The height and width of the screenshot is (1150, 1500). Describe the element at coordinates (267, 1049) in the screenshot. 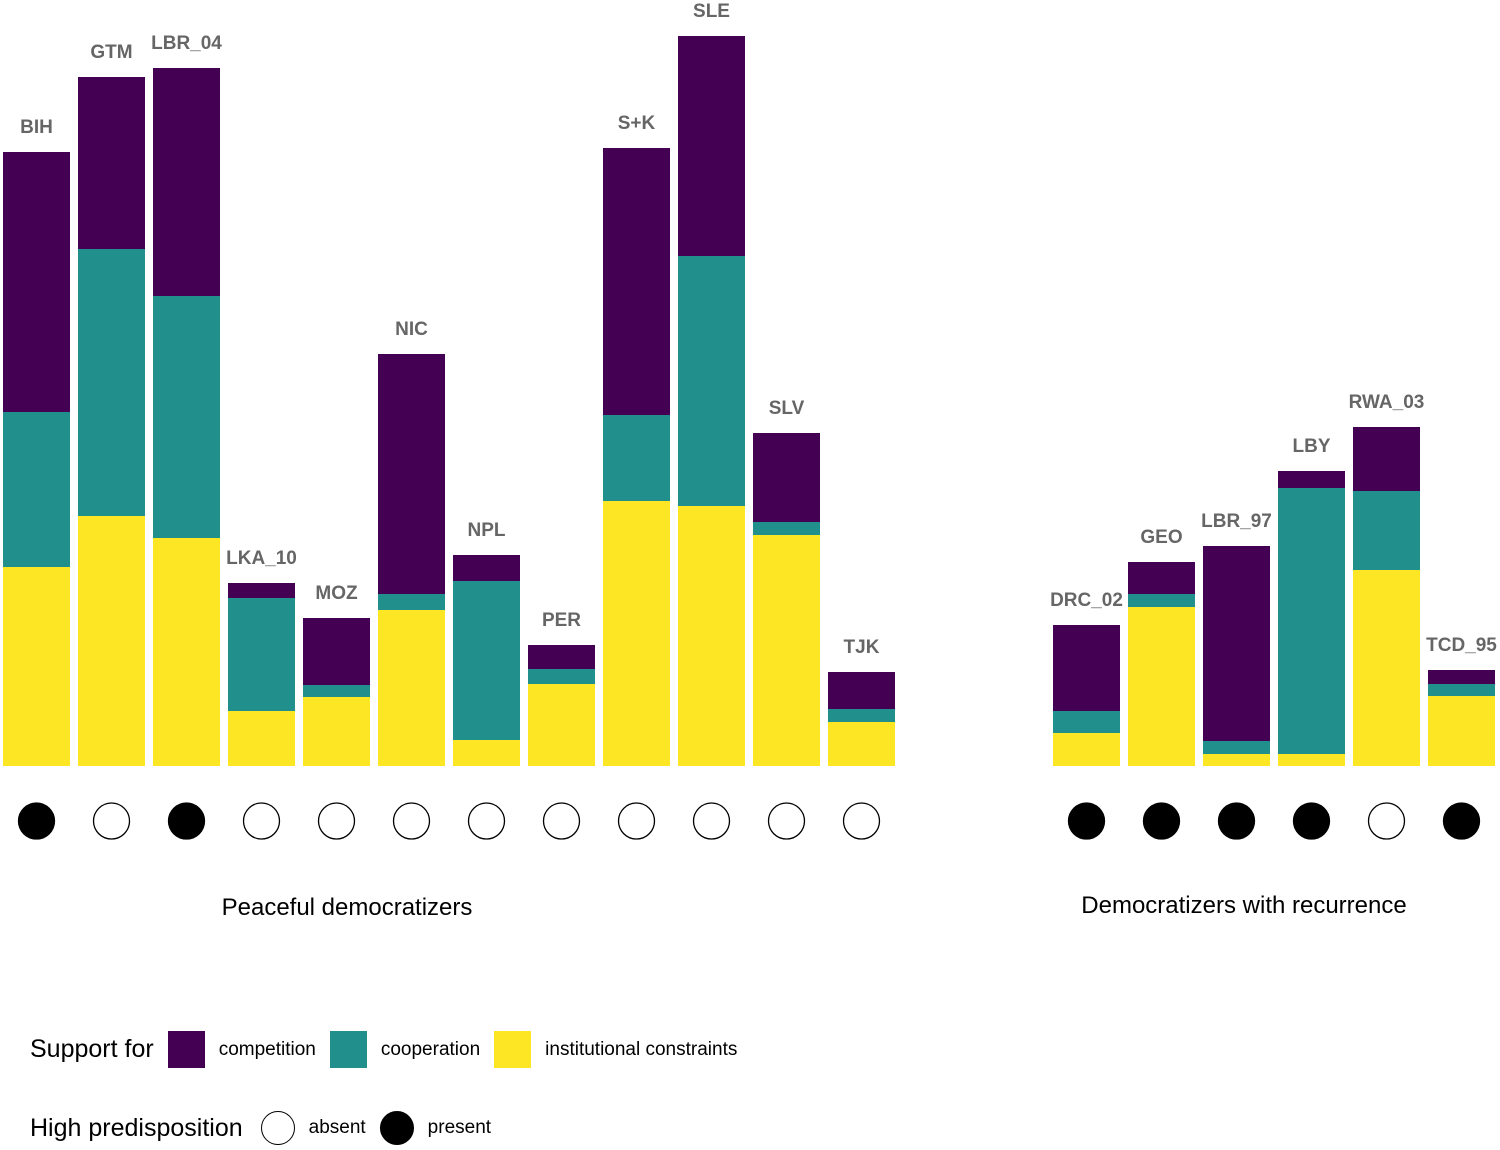

I see `legend-label-competition: competition` at that location.